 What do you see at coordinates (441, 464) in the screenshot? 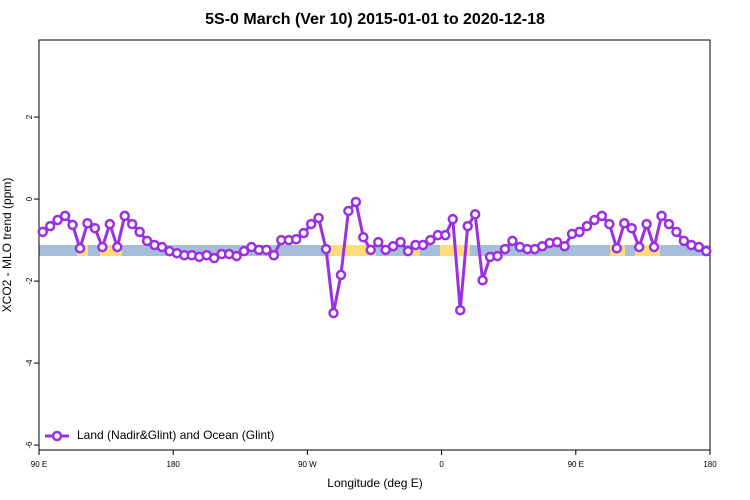
I see `x-tick-label: 0` at bounding box center [441, 464].